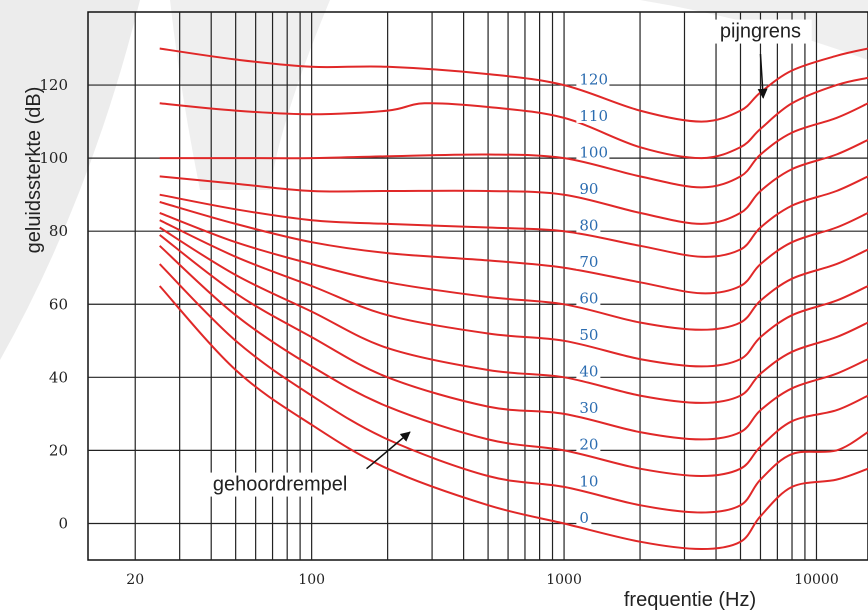 The height and width of the screenshot is (613, 868). I want to click on x-axis-label: frequentie (Hz), so click(690, 600).